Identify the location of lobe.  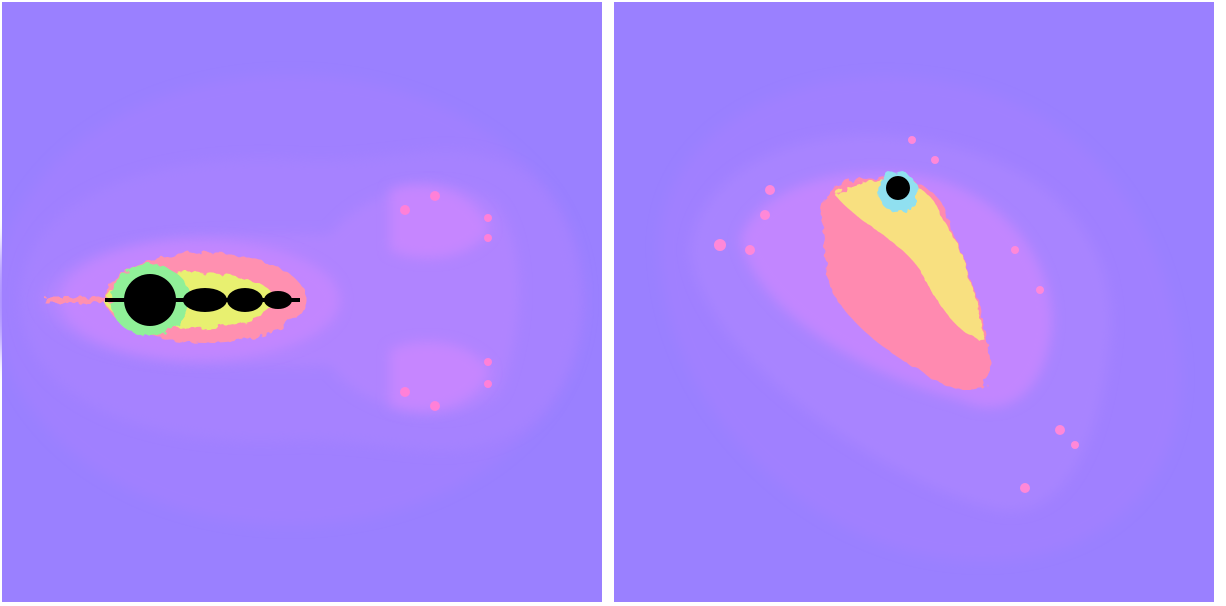
(440, 297).